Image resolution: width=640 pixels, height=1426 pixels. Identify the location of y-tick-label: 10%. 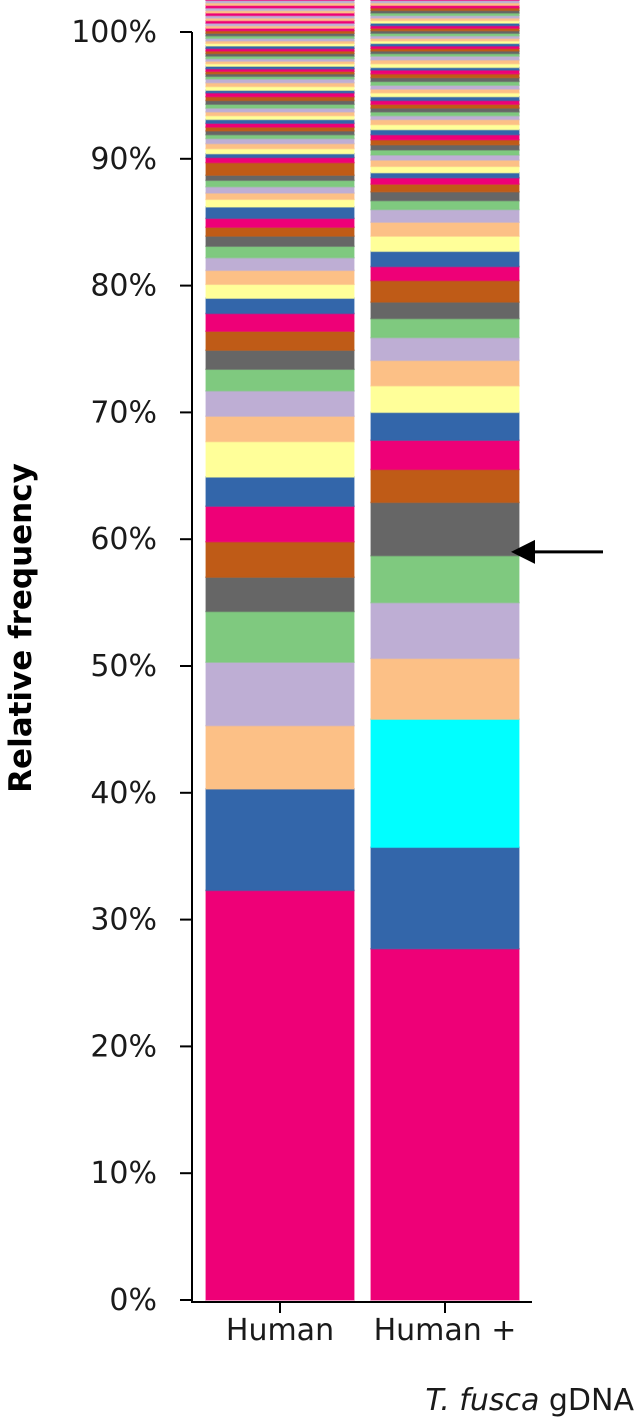
(123, 1173).